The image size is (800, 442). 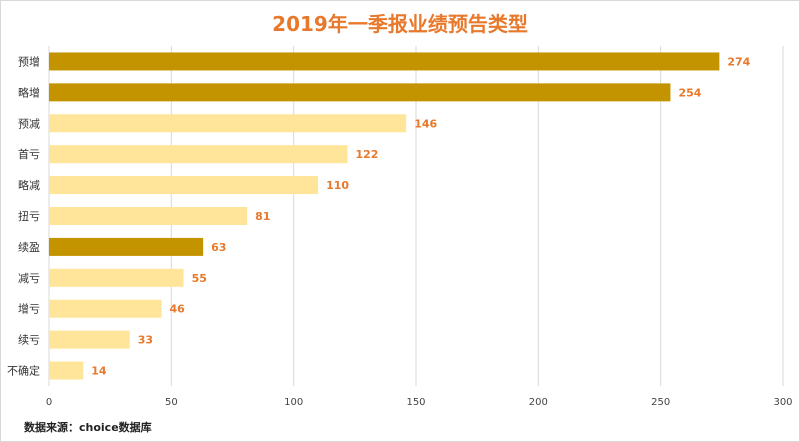 I want to click on category-label: 首亏, so click(x=29, y=154).